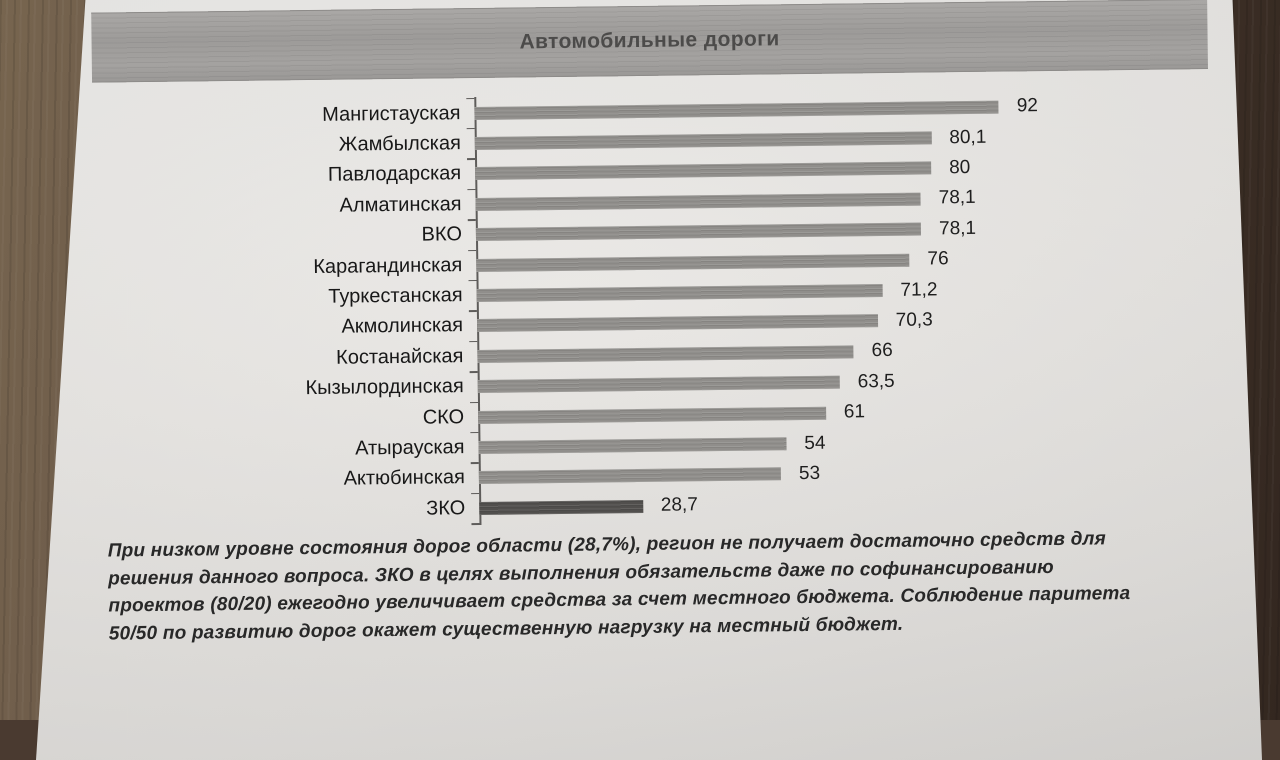 The height and width of the screenshot is (760, 1280). I want to click on chart-title: Автомобильные дороги, so click(649, 40).